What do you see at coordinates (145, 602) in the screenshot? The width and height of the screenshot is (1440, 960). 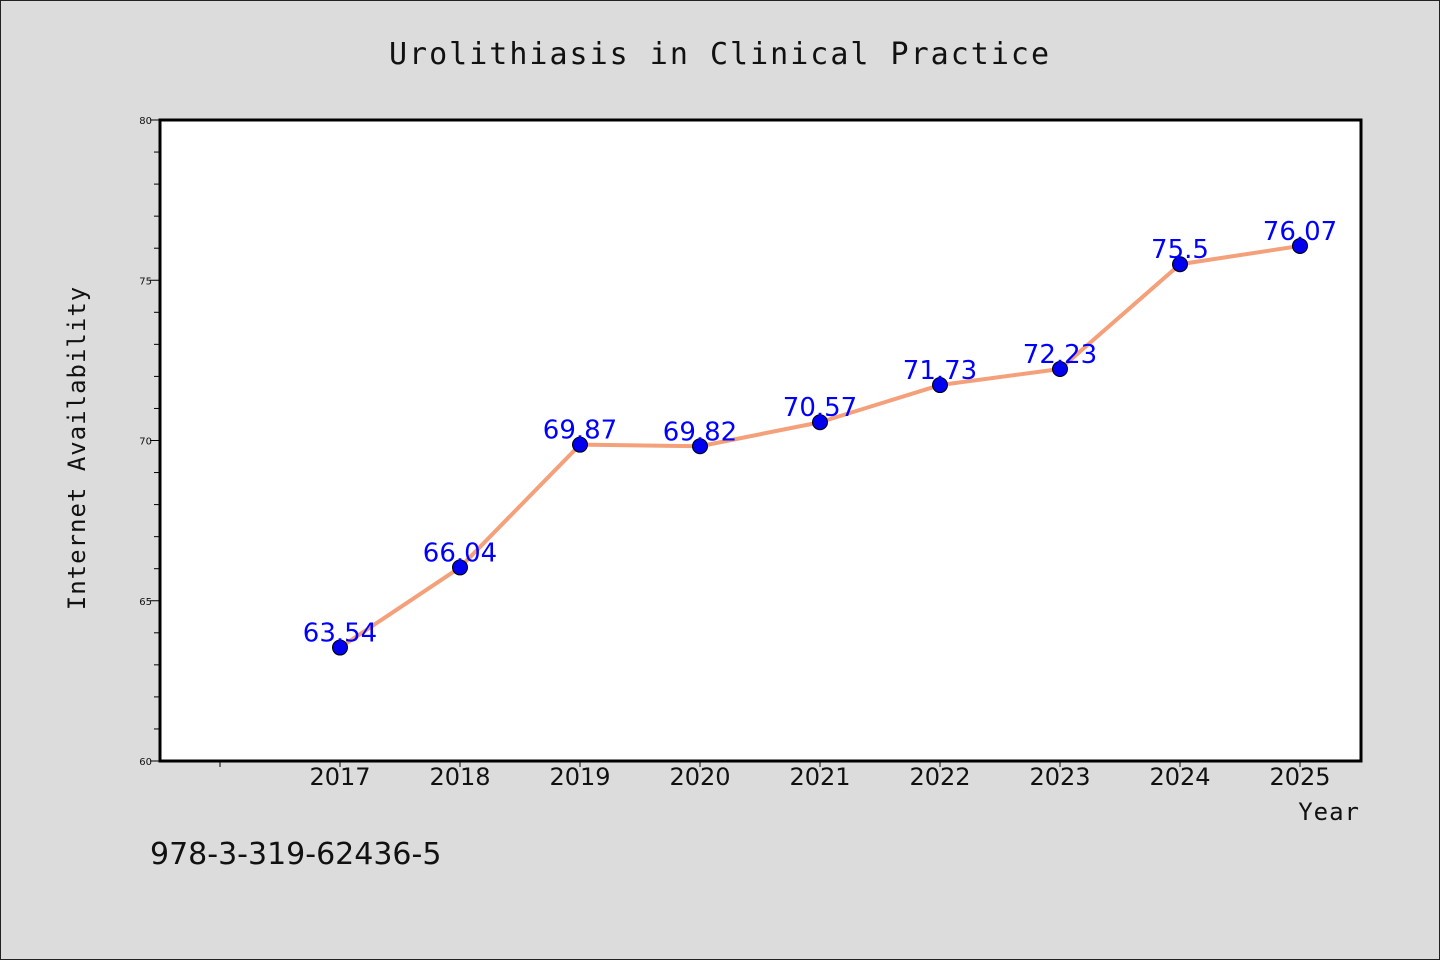 I see `y-tick-label: 65` at bounding box center [145, 602].